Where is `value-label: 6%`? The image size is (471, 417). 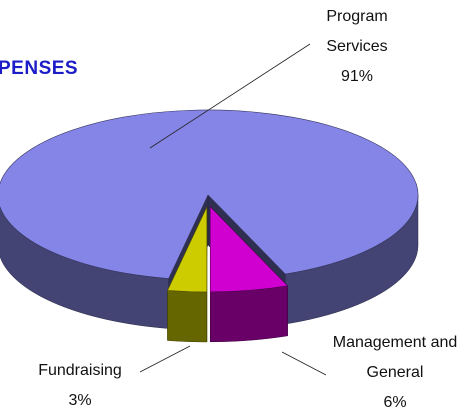
value-label: 6% is located at coordinates (395, 402).